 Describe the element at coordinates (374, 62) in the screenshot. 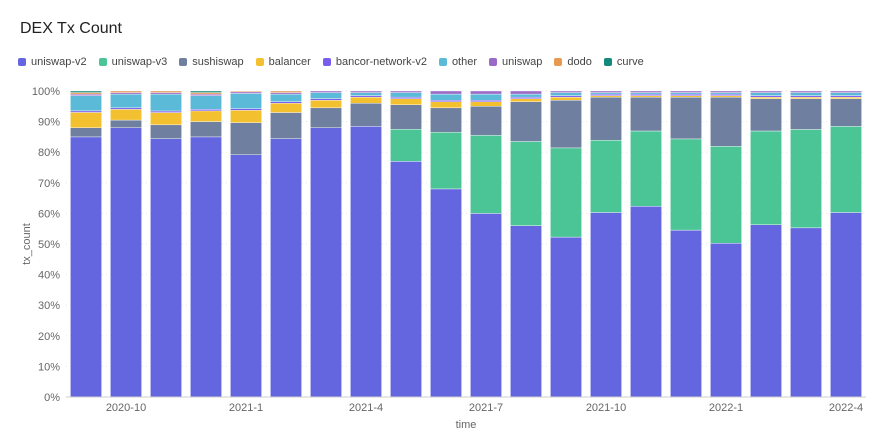

I see `legend-item-bancor-network-v2: bancor-network-v2` at that location.